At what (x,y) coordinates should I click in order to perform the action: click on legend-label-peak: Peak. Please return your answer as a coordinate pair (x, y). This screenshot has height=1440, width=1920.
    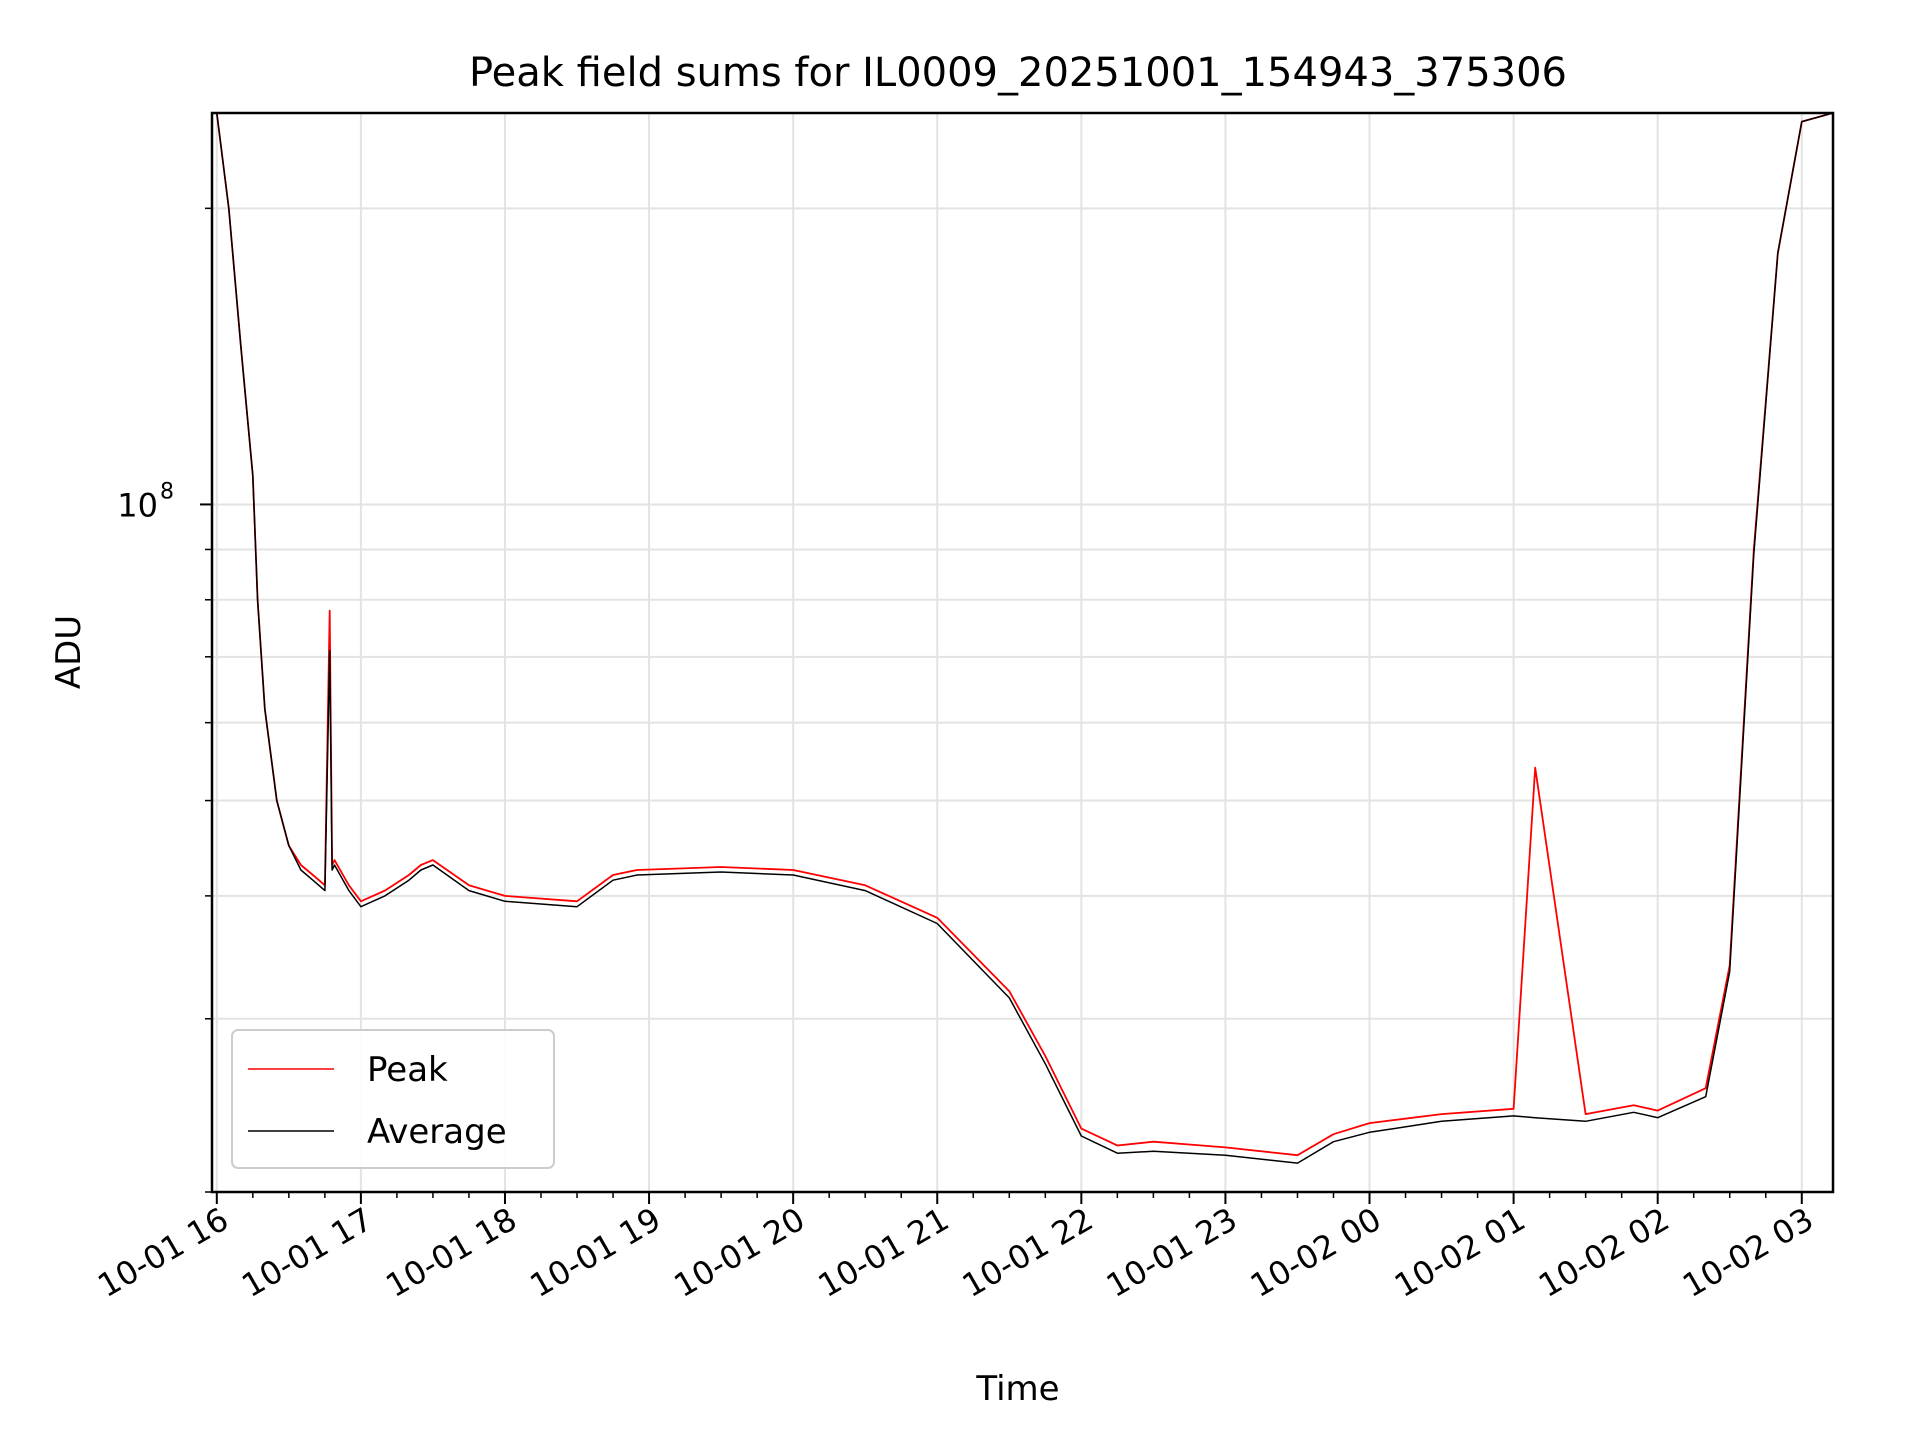
    Looking at the image, I should click on (407, 1070).